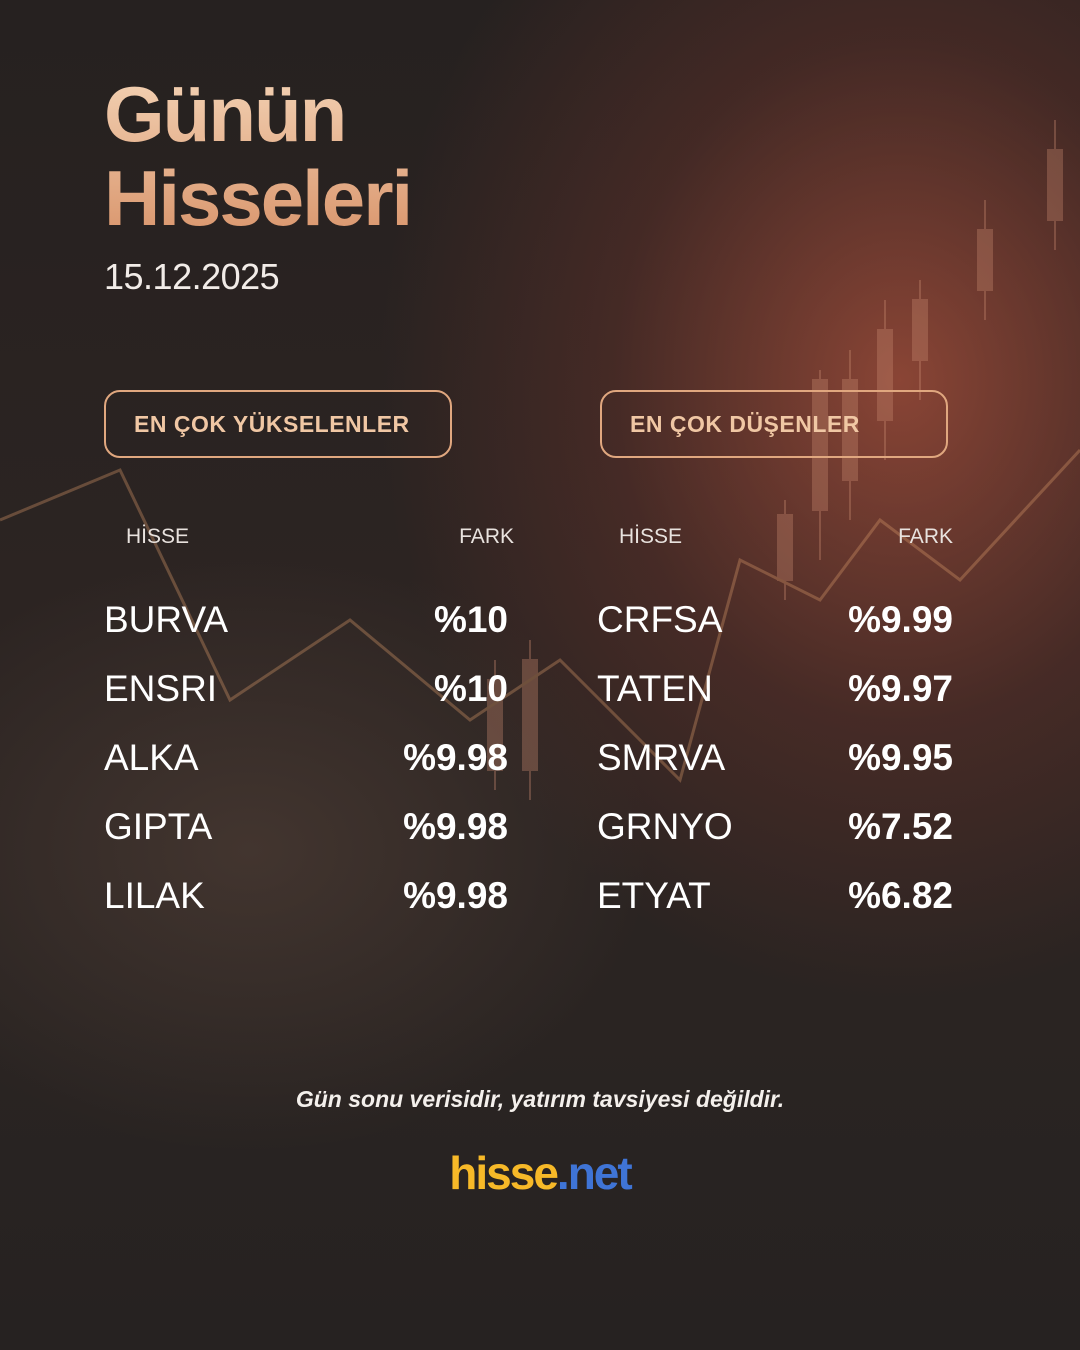 The width and height of the screenshot is (1080, 1350). I want to click on stock-name: TATEN, so click(655, 688).